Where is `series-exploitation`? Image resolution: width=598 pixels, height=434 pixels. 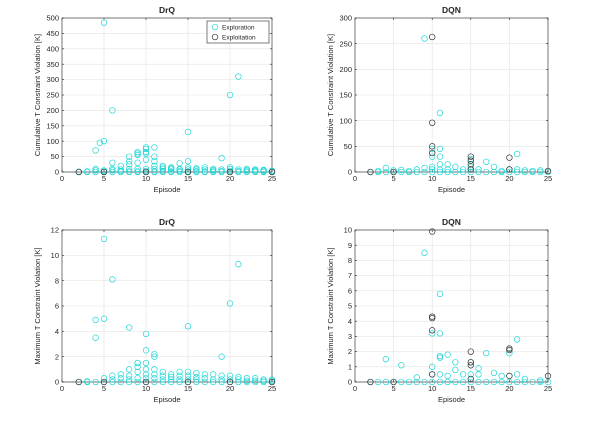
series-exploitation is located at coordinates (175, 172).